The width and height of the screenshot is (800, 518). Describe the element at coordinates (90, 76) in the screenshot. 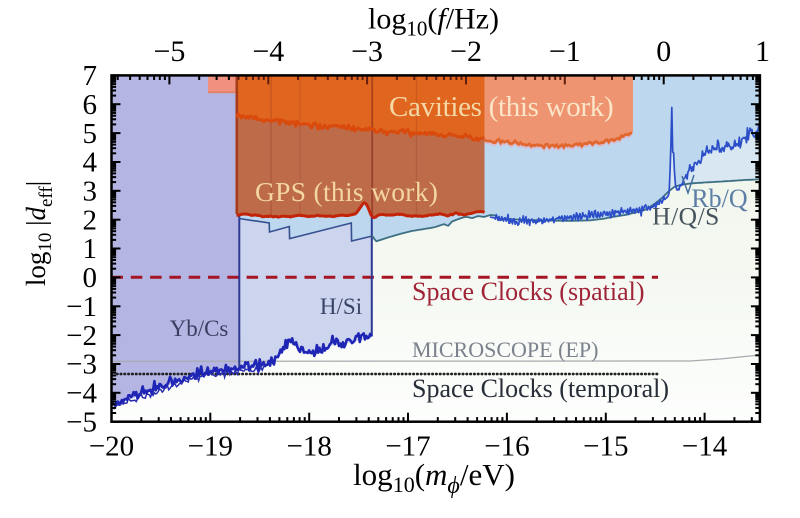

I see `svg-text: 7` at that location.